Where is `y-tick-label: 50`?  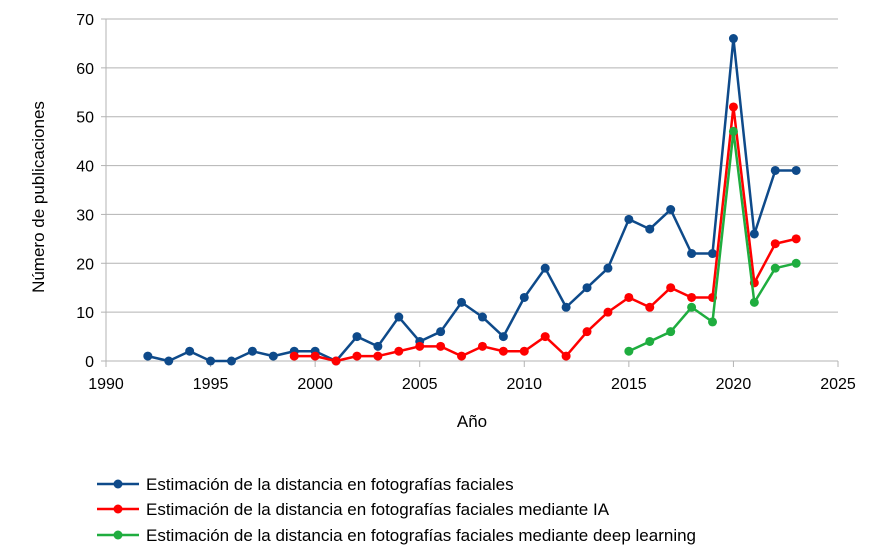 y-tick-label: 50 is located at coordinates (85, 118).